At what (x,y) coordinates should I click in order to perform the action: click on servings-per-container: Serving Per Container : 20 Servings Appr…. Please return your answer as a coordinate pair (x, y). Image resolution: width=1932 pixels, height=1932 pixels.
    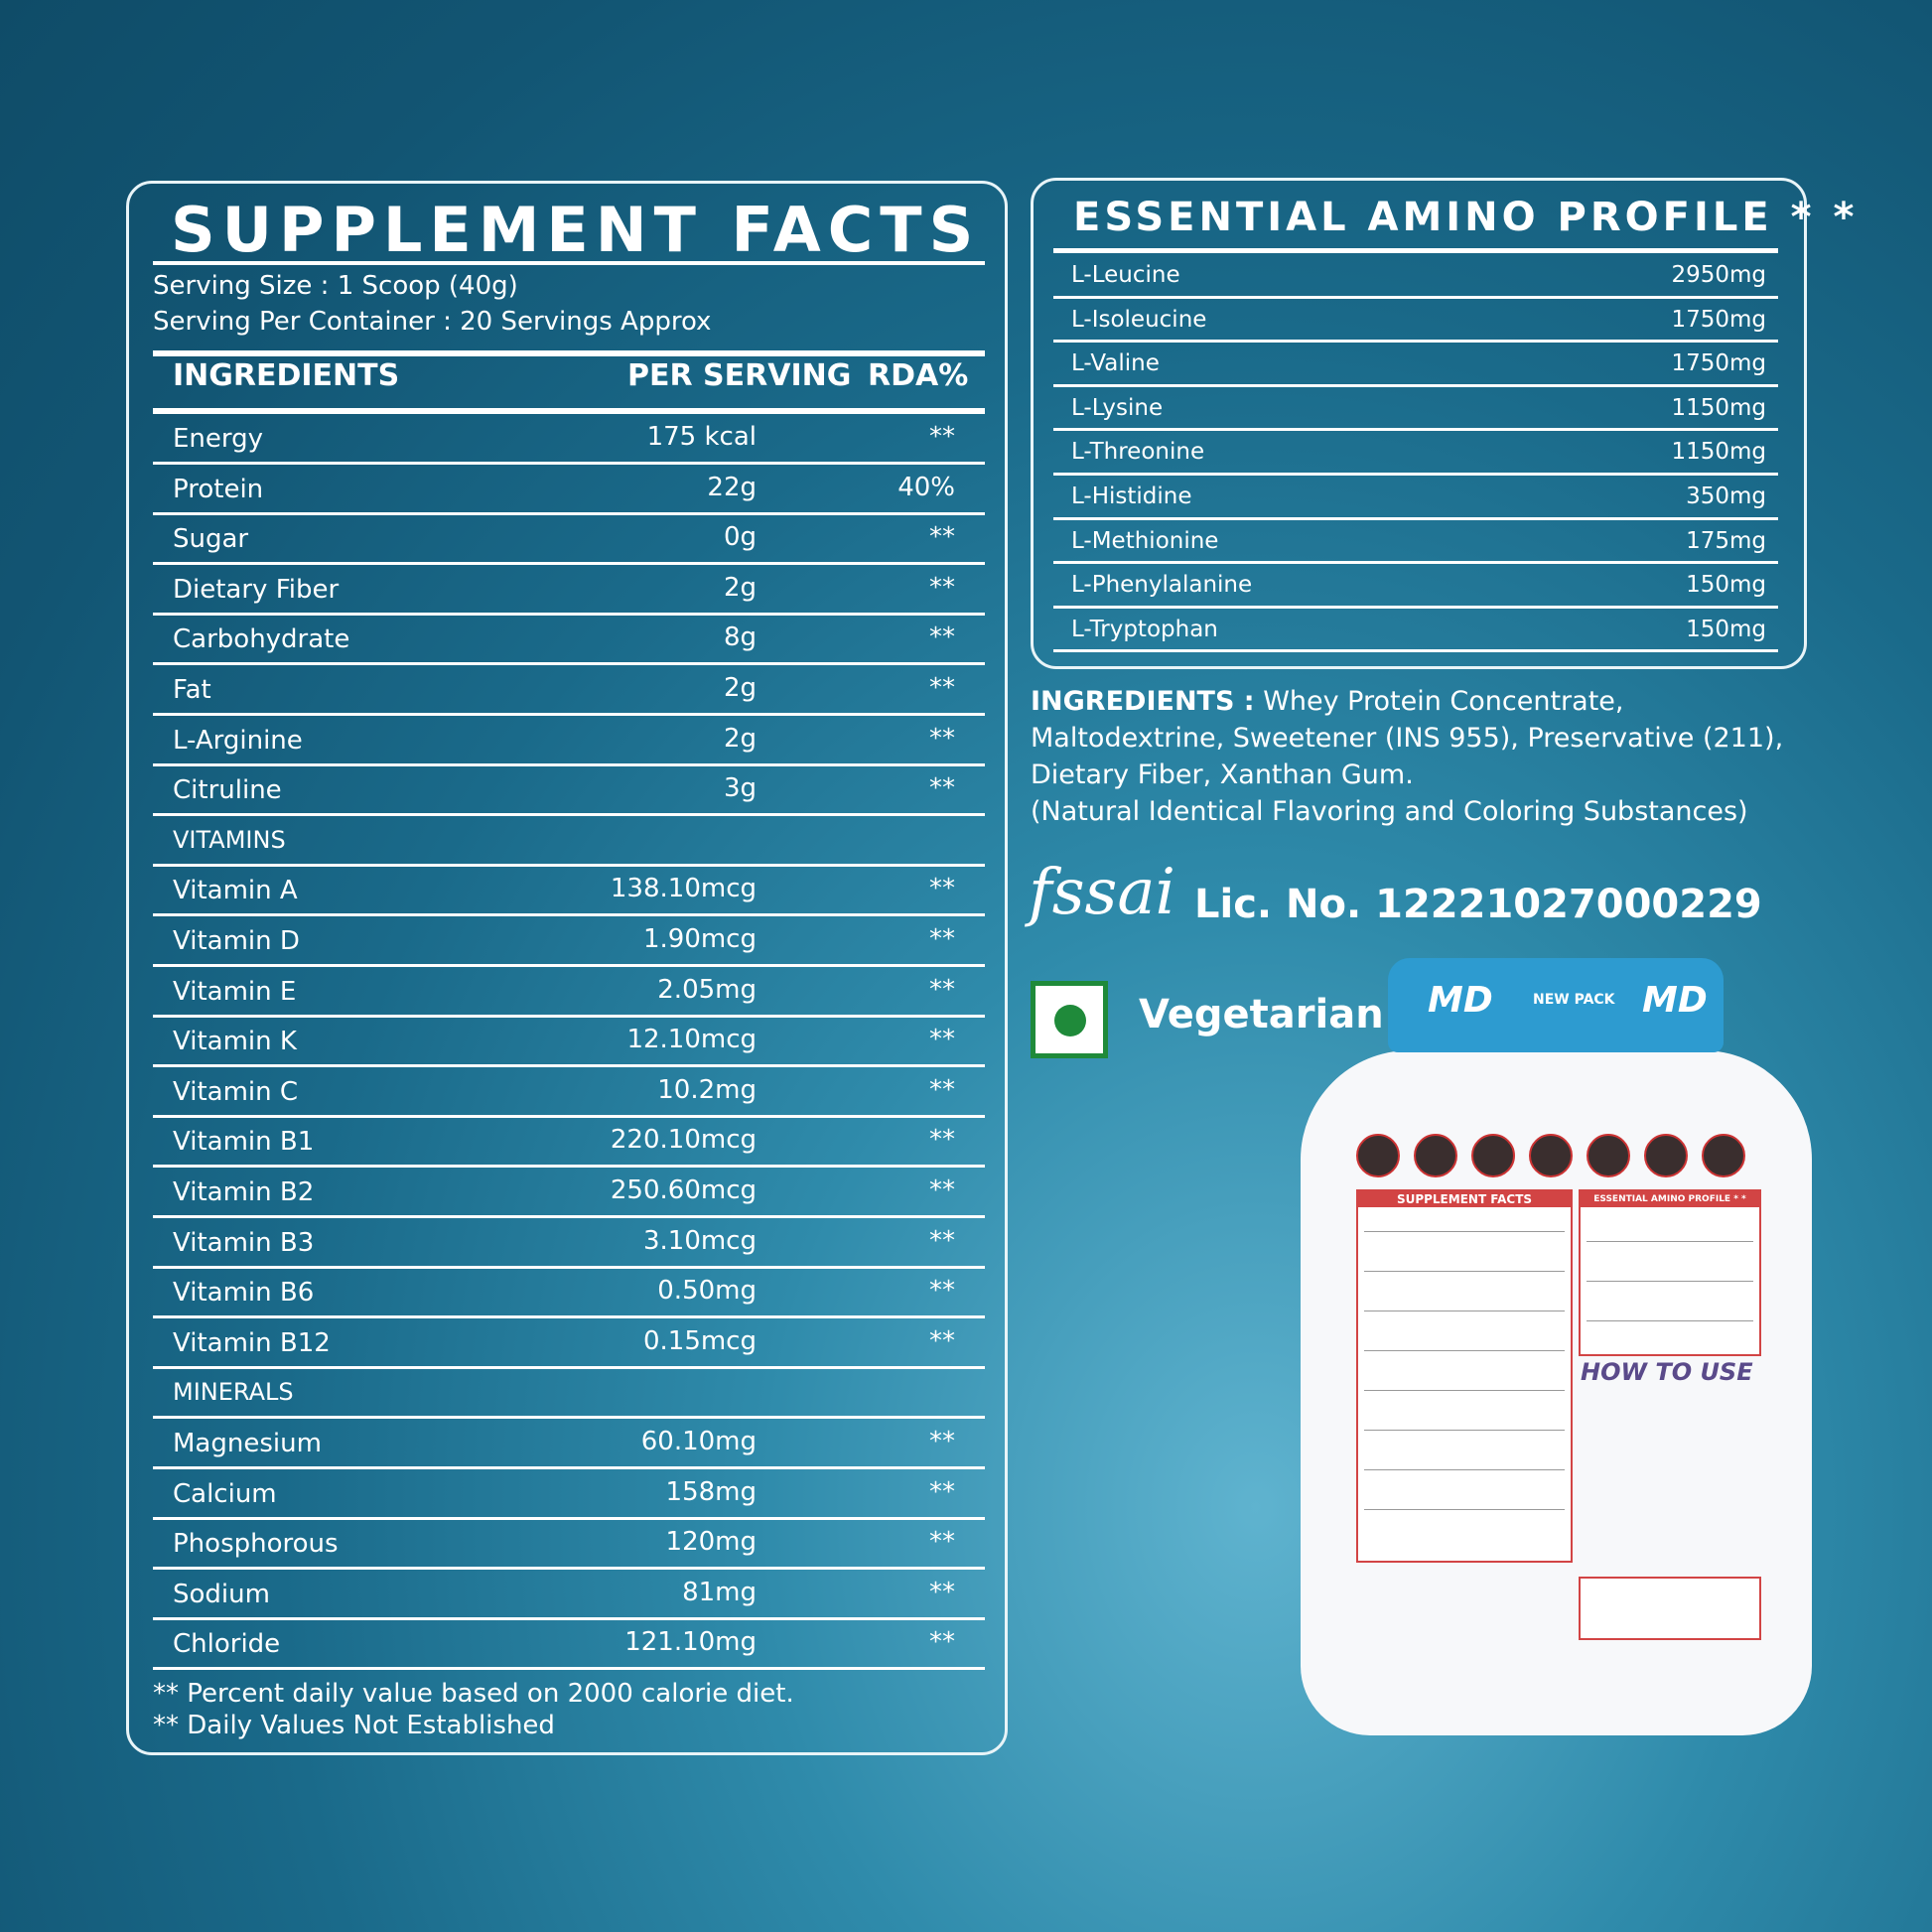
    Looking at the image, I should click on (432, 322).